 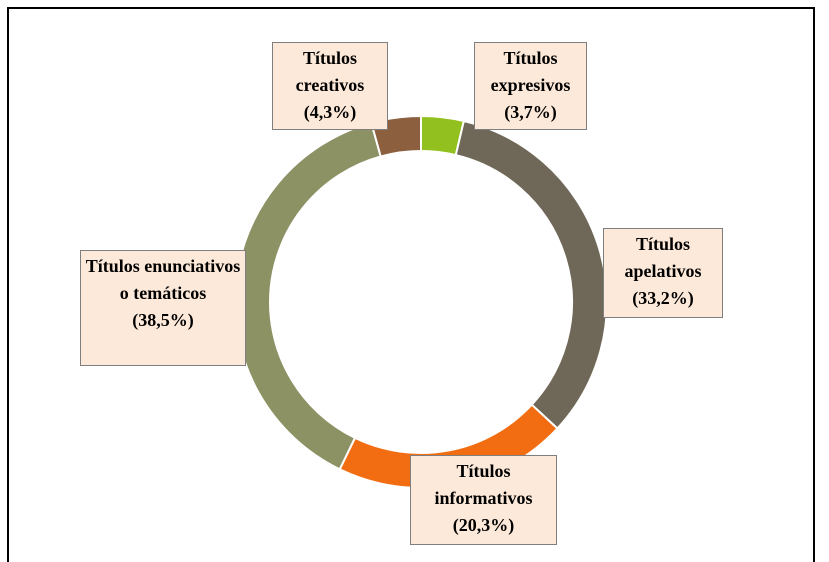 What do you see at coordinates (163, 308) in the screenshot?
I see `data-label: Títulos enunciativos o temáticos (38,5%)` at bounding box center [163, 308].